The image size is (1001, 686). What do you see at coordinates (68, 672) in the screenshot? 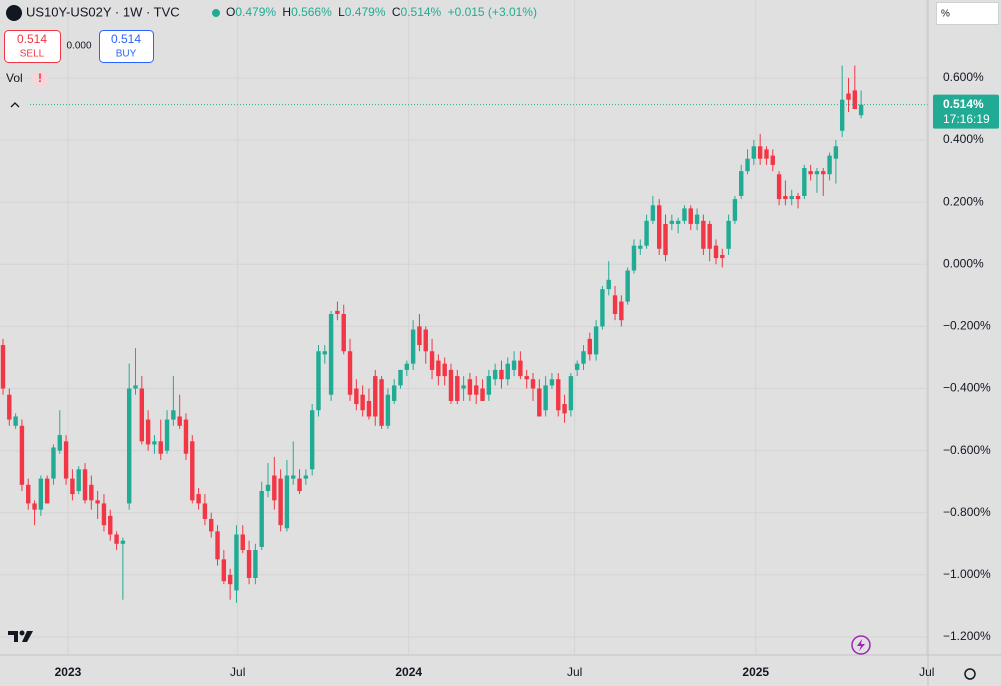
I see `x-tick-label: 2023` at bounding box center [68, 672].